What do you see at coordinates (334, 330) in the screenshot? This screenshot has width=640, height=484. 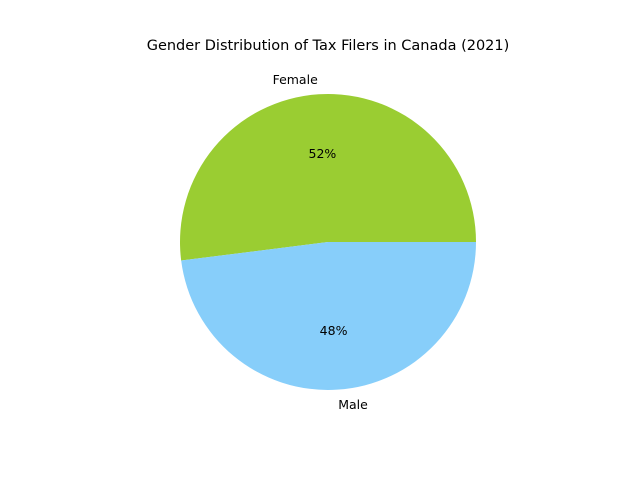 I see `pie-value-label-male: 48%` at bounding box center [334, 330].